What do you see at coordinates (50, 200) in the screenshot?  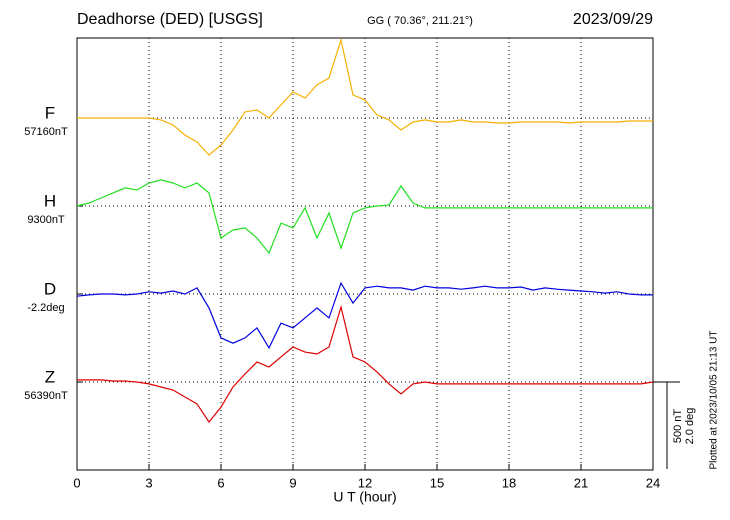 I see `series-name: H` at bounding box center [50, 200].